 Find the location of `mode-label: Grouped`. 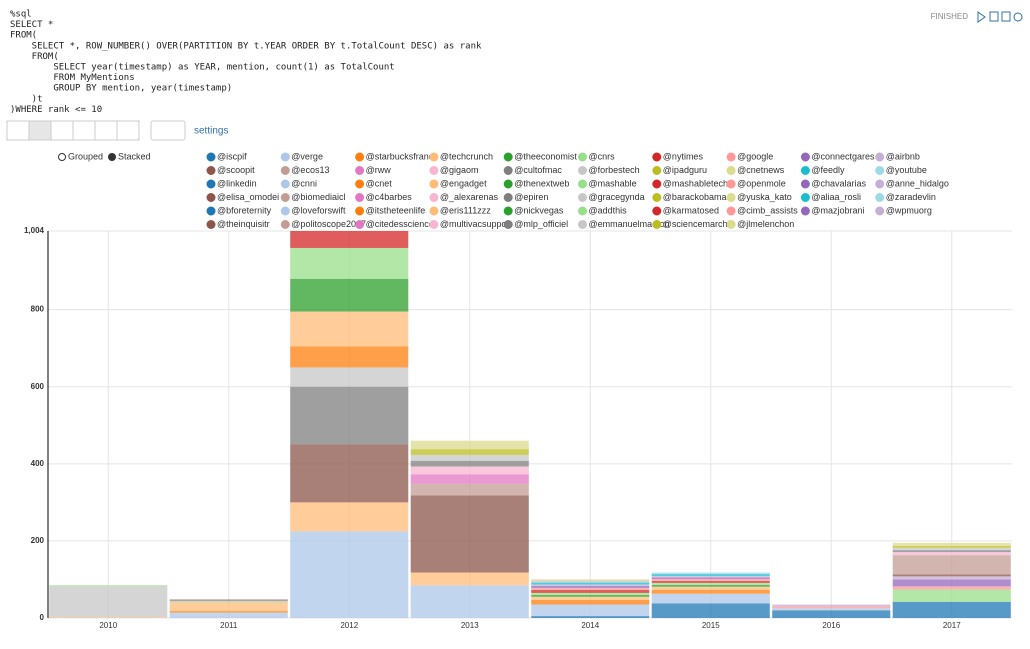

mode-label: Grouped is located at coordinates (85, 156).